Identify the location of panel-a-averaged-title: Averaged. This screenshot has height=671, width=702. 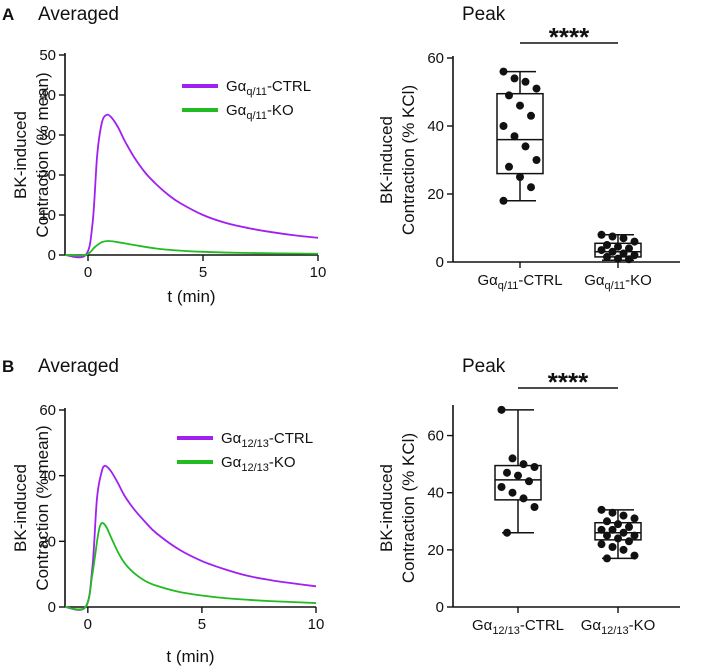
(78, 14).